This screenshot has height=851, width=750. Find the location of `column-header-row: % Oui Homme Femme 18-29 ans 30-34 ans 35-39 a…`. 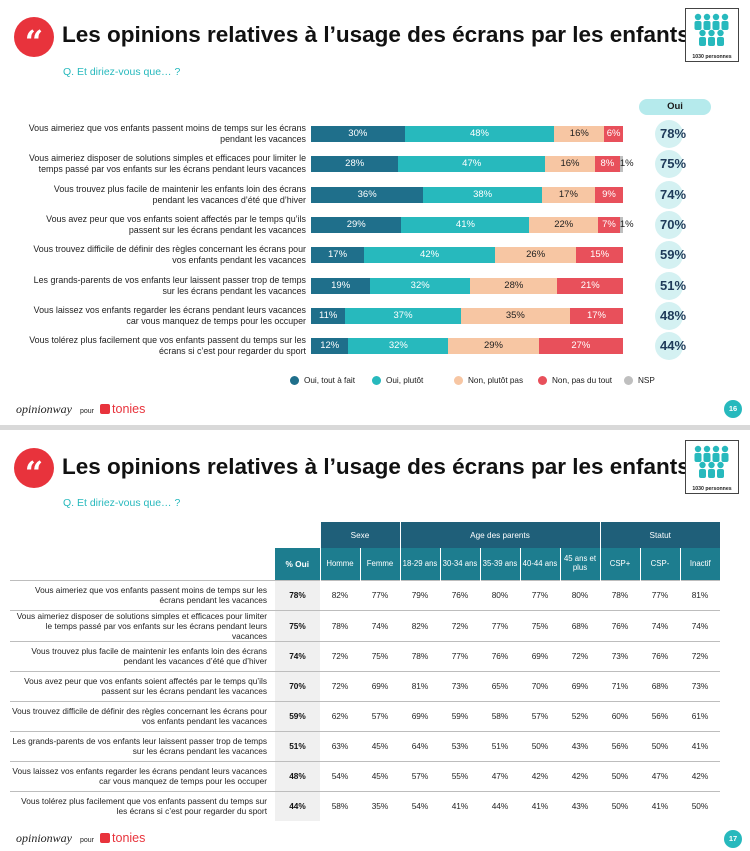

column-header-row: % Oui Homme Femme 18-29 ans 30-34 ans 35-39 a… is located at coordinates (365, 564).